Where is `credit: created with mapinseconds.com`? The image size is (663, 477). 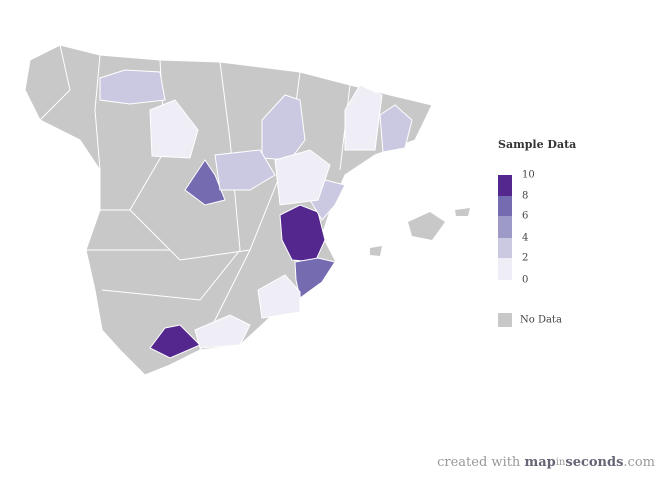
credit: created with mapinseconds.com is located at coordinates (546, 462).